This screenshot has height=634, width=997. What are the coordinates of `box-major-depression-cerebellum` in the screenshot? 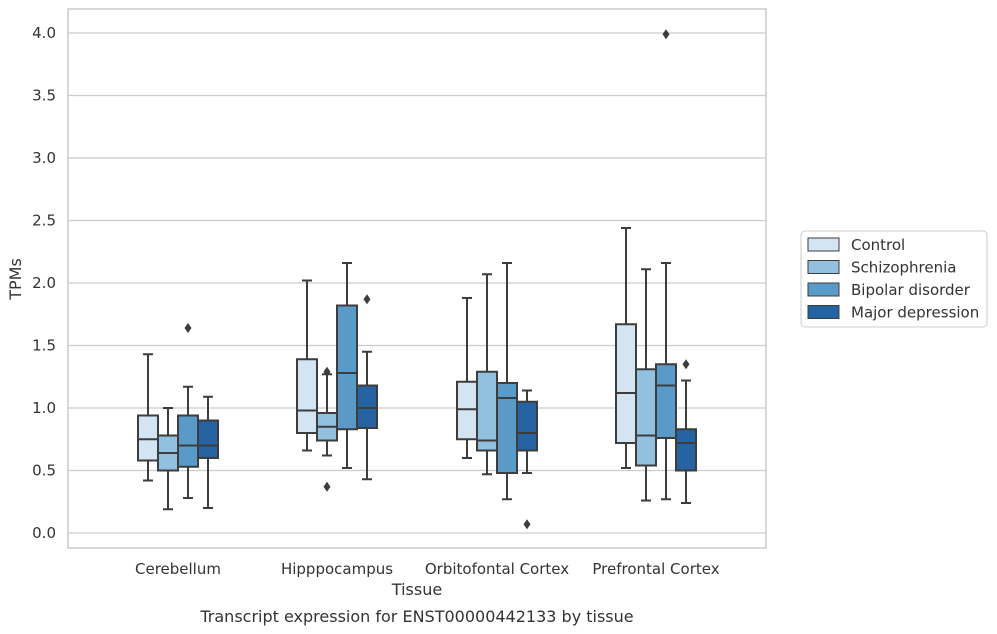 It's located at (208, 452).